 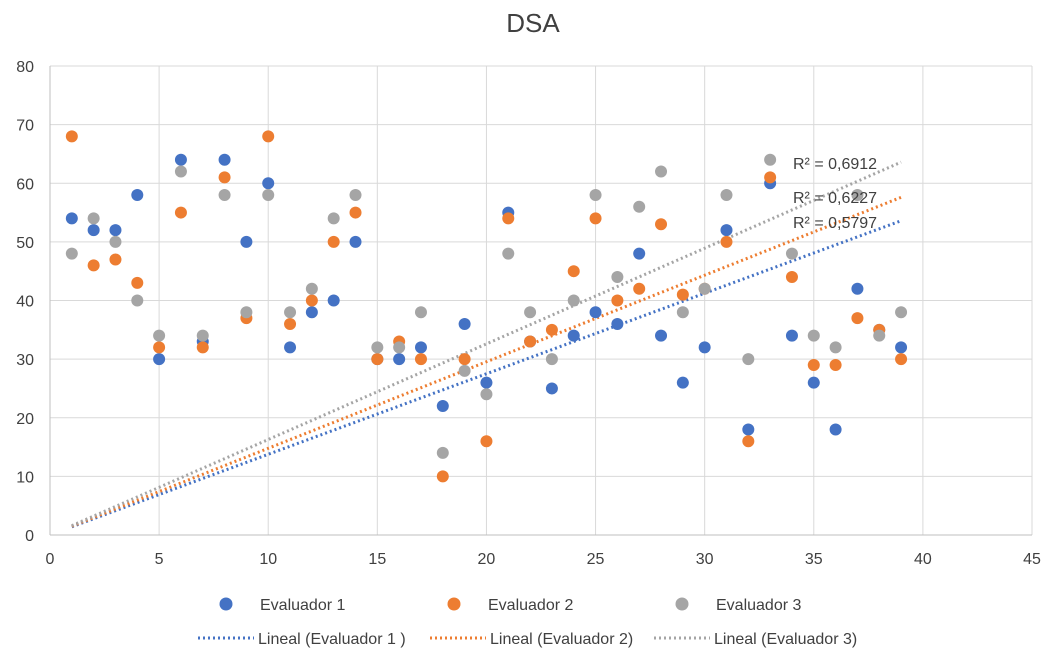 What do you see at coordinates (25, 477) in the screenshot?
I see `y-tick-label: 10` at bounding box center [25, 477].